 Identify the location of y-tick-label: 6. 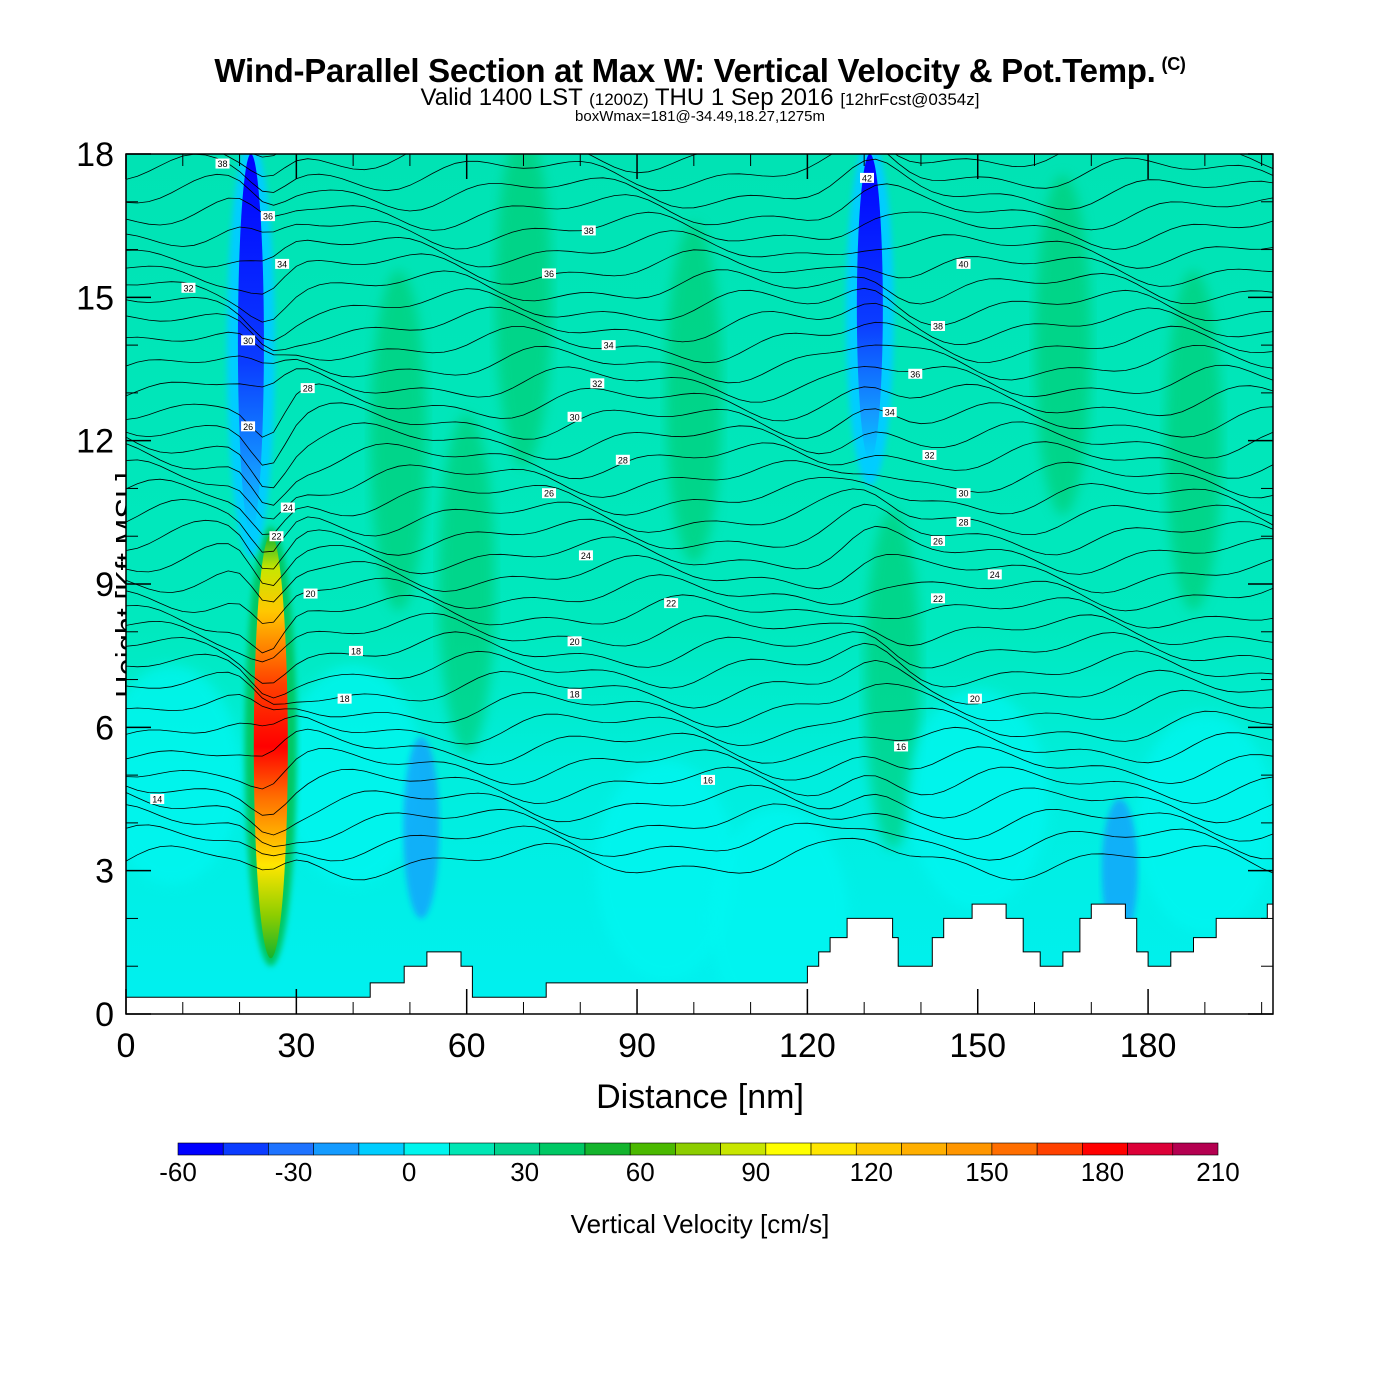
(104, 728).